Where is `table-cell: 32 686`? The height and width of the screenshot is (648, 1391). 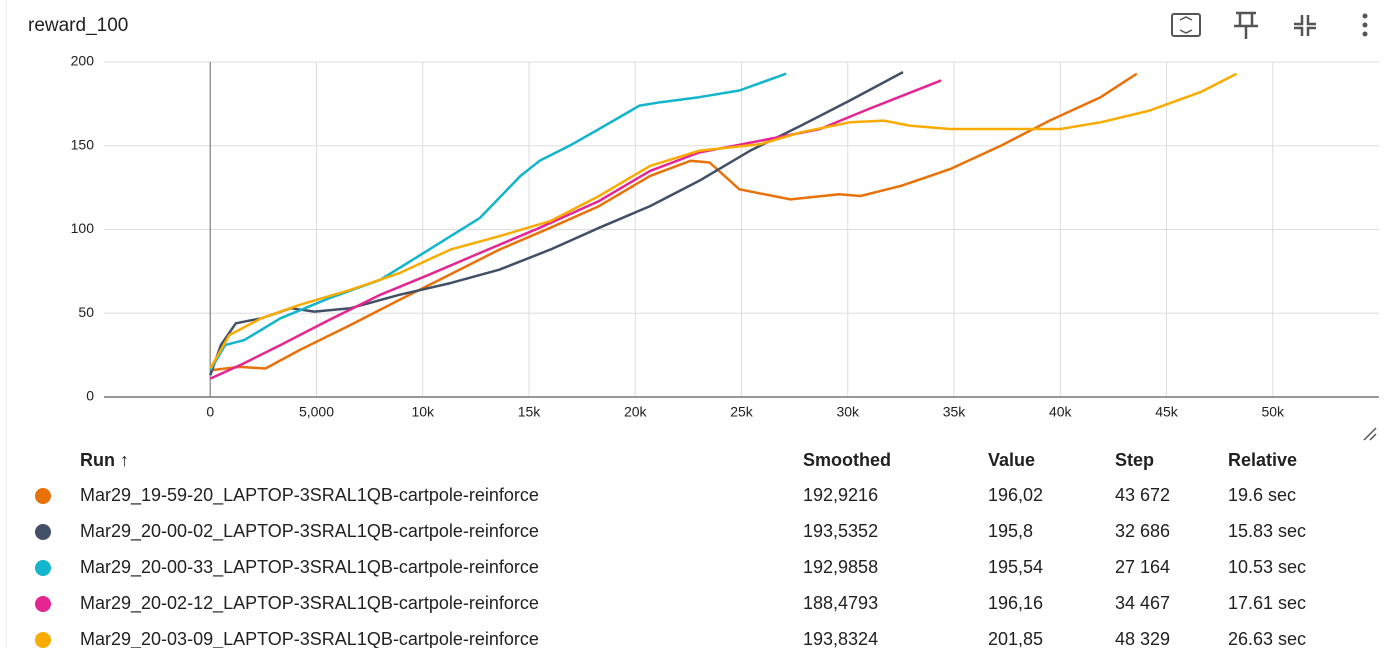
table-cell: 32 686 is located at coordinates (1142, 531).